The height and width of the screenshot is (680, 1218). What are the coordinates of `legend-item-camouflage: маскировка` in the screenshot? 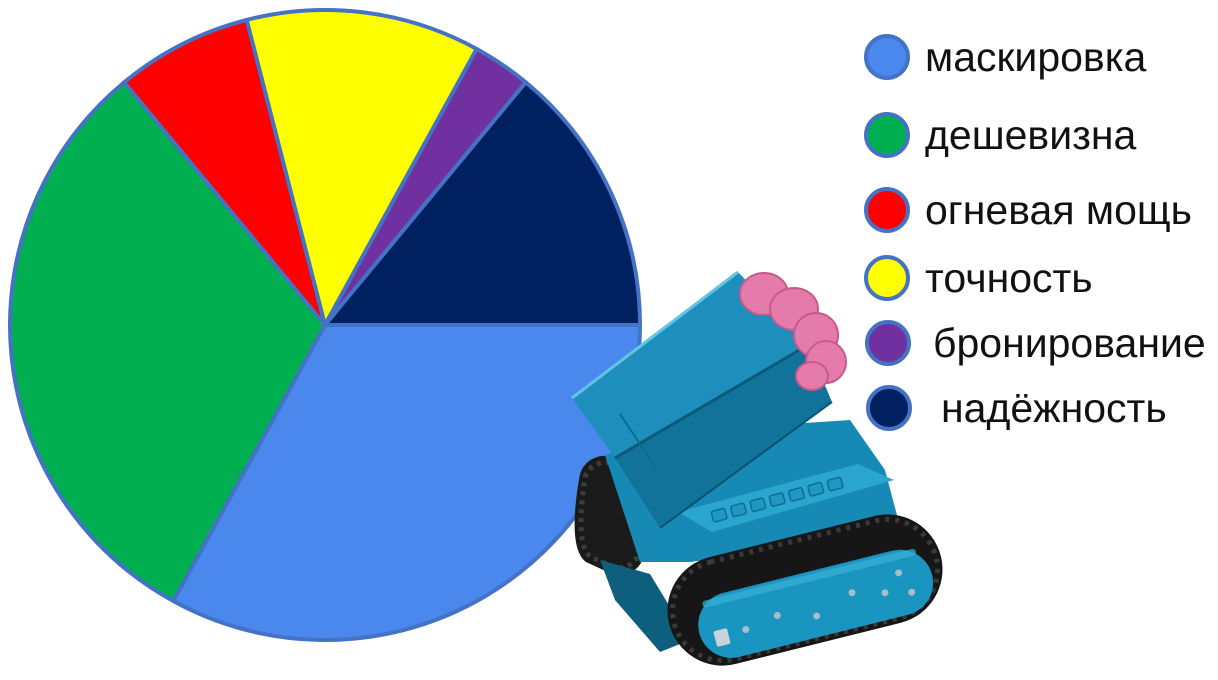 It's located at (1005, 57).